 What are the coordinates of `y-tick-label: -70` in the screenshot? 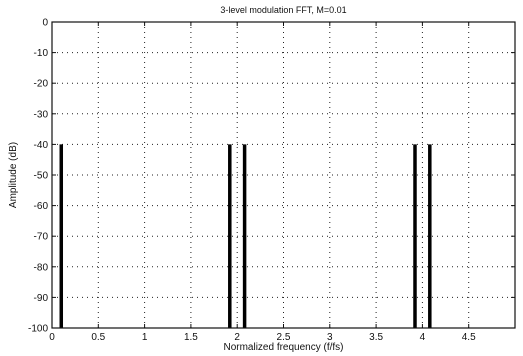 It's located at (41, 237).